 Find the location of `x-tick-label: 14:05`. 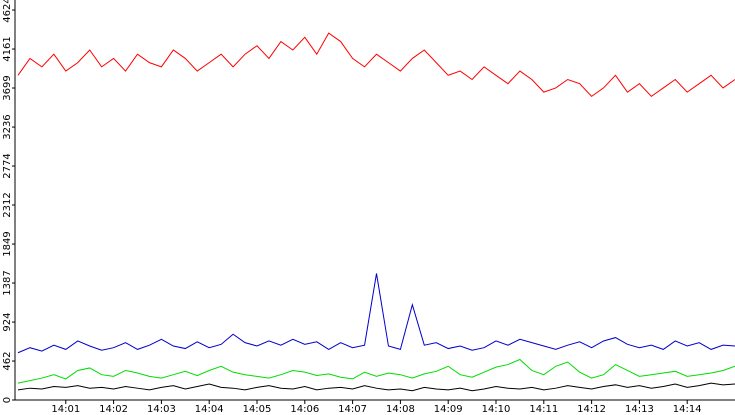

x-tick-label: 14:05 is located at coordinates (257, 409).